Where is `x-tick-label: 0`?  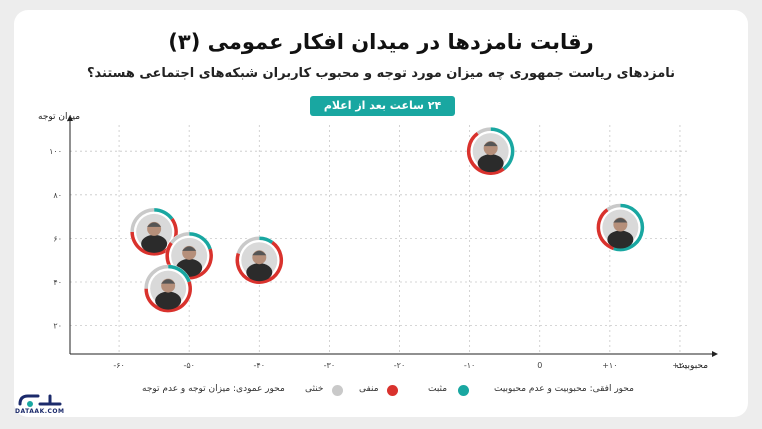
x-tick-label: 0 is located at coordinates (539, 365).